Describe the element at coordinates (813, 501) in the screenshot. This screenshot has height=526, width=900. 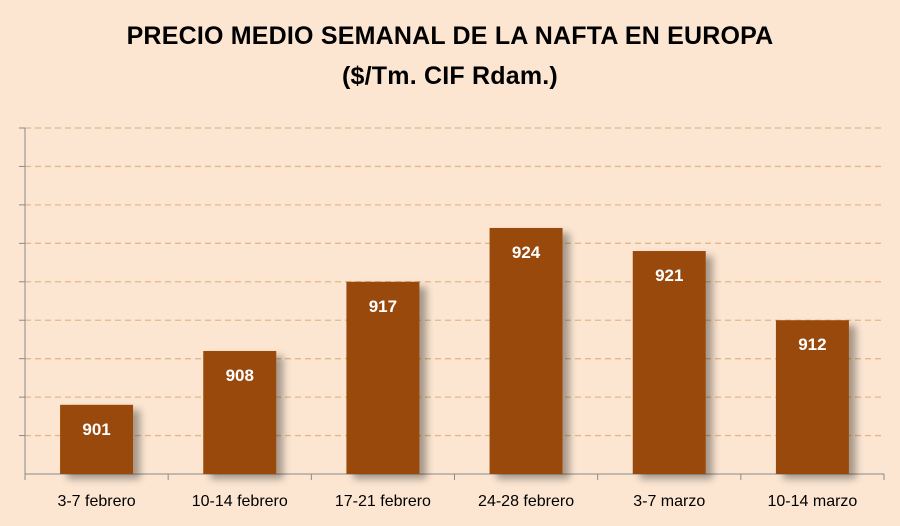
I see `category-label: 10-14 marzo` at that location.